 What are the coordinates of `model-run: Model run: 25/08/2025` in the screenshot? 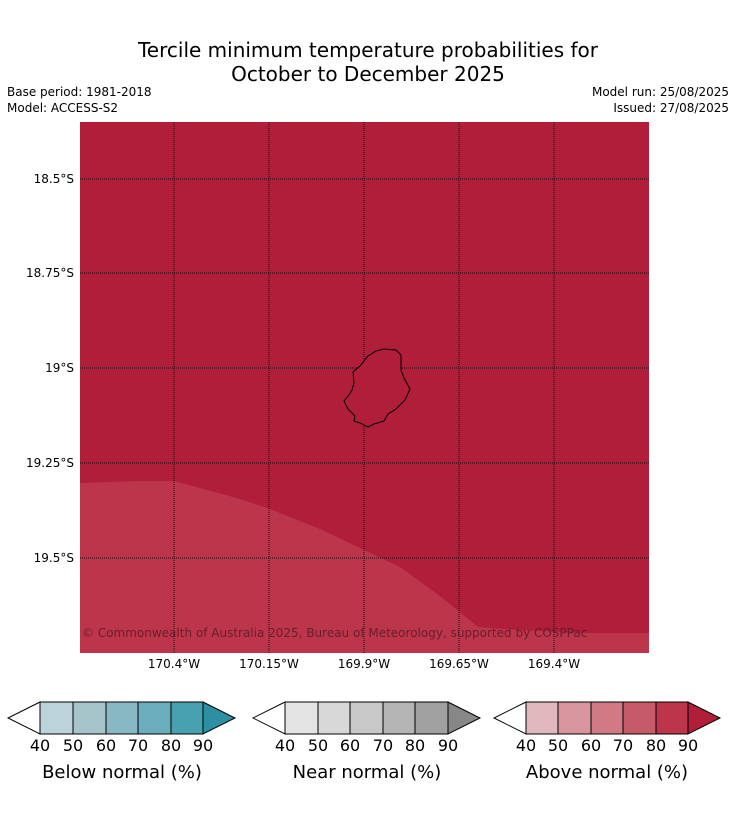 It's located at (660, 92).